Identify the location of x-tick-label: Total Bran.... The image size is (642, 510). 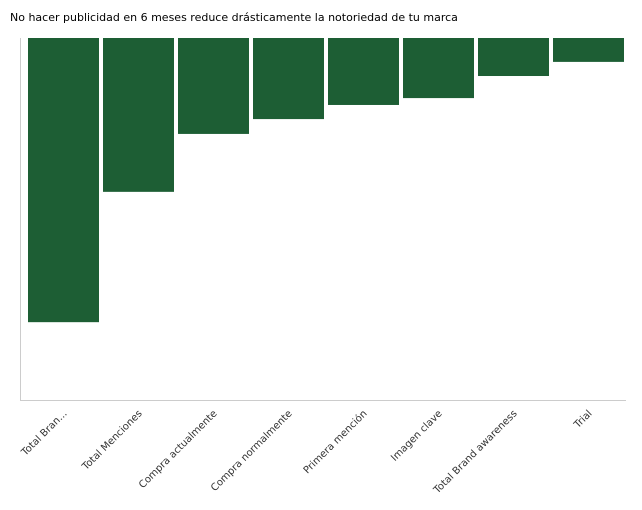
(44, 433).